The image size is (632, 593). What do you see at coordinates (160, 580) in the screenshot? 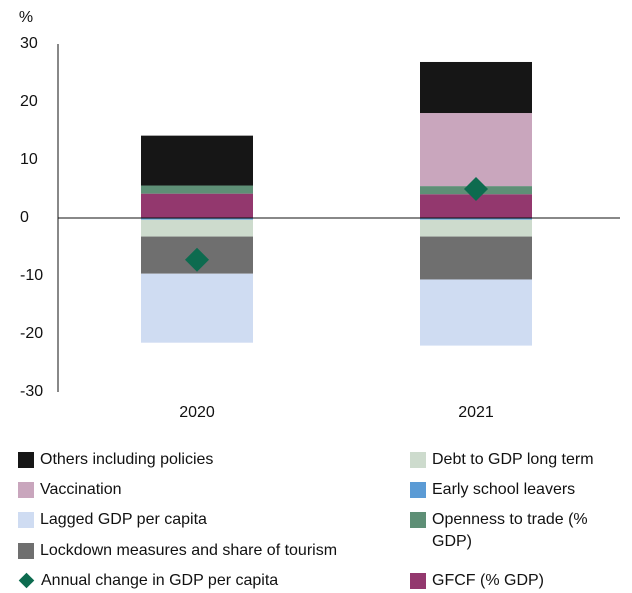
I see `legend-label: Annual change in GDP per capita` at bounding box center [160, 580].